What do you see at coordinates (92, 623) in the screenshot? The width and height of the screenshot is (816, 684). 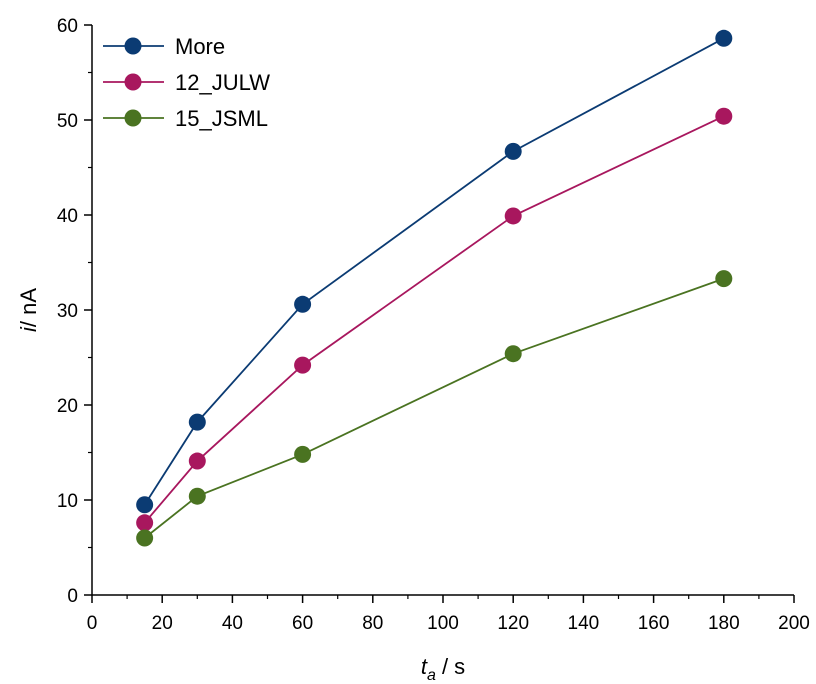 I see `x-tick-label: 0` at bounding box center [92, 623].